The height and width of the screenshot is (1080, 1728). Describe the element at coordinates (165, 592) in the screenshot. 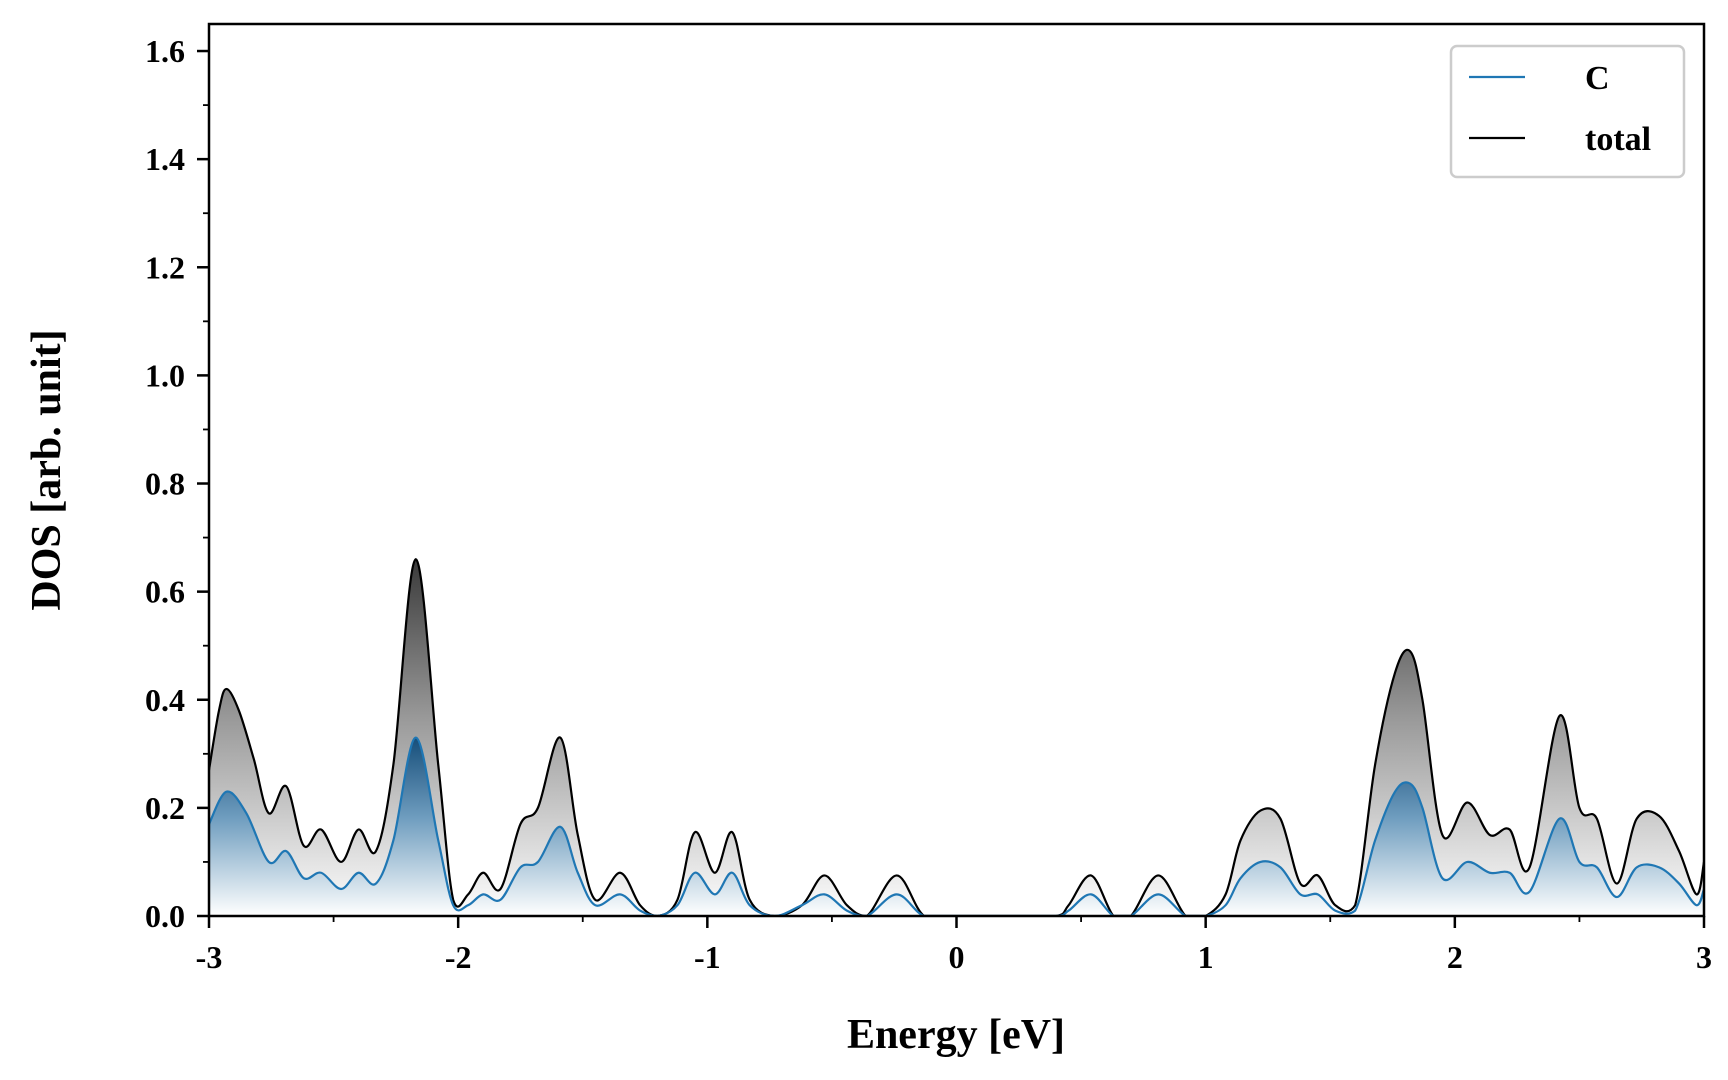

I see `y-tick-label: 0.6` at that location.